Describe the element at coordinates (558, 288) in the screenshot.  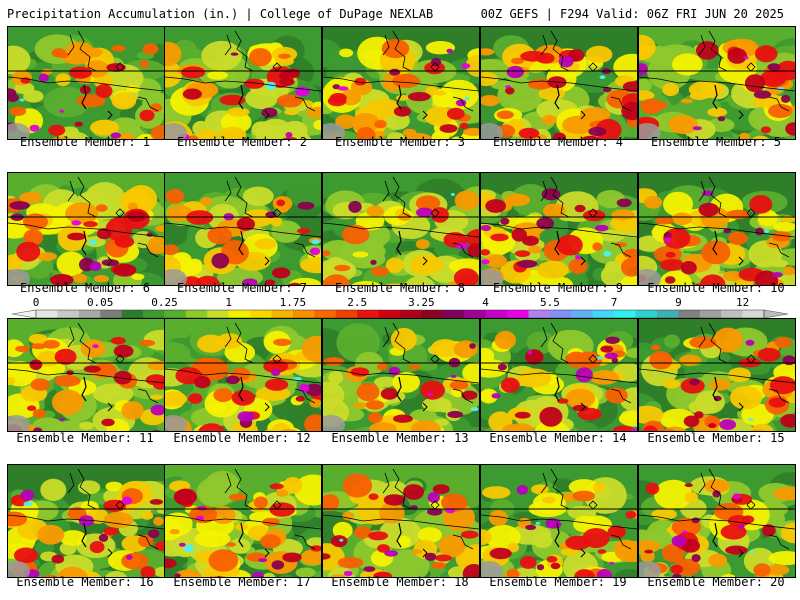
I see `ensemble-member-label: Ensemble Member: 9` at that location.